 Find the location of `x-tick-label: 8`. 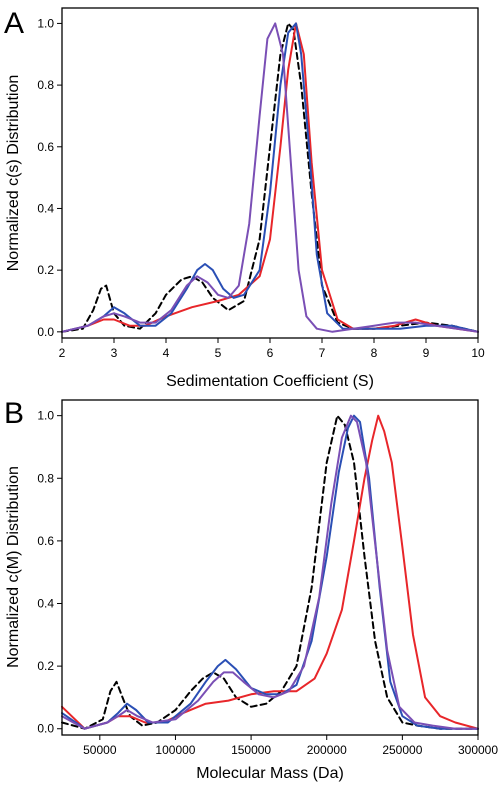

x-tick-label: 8 is located at coordinates (374, 353).